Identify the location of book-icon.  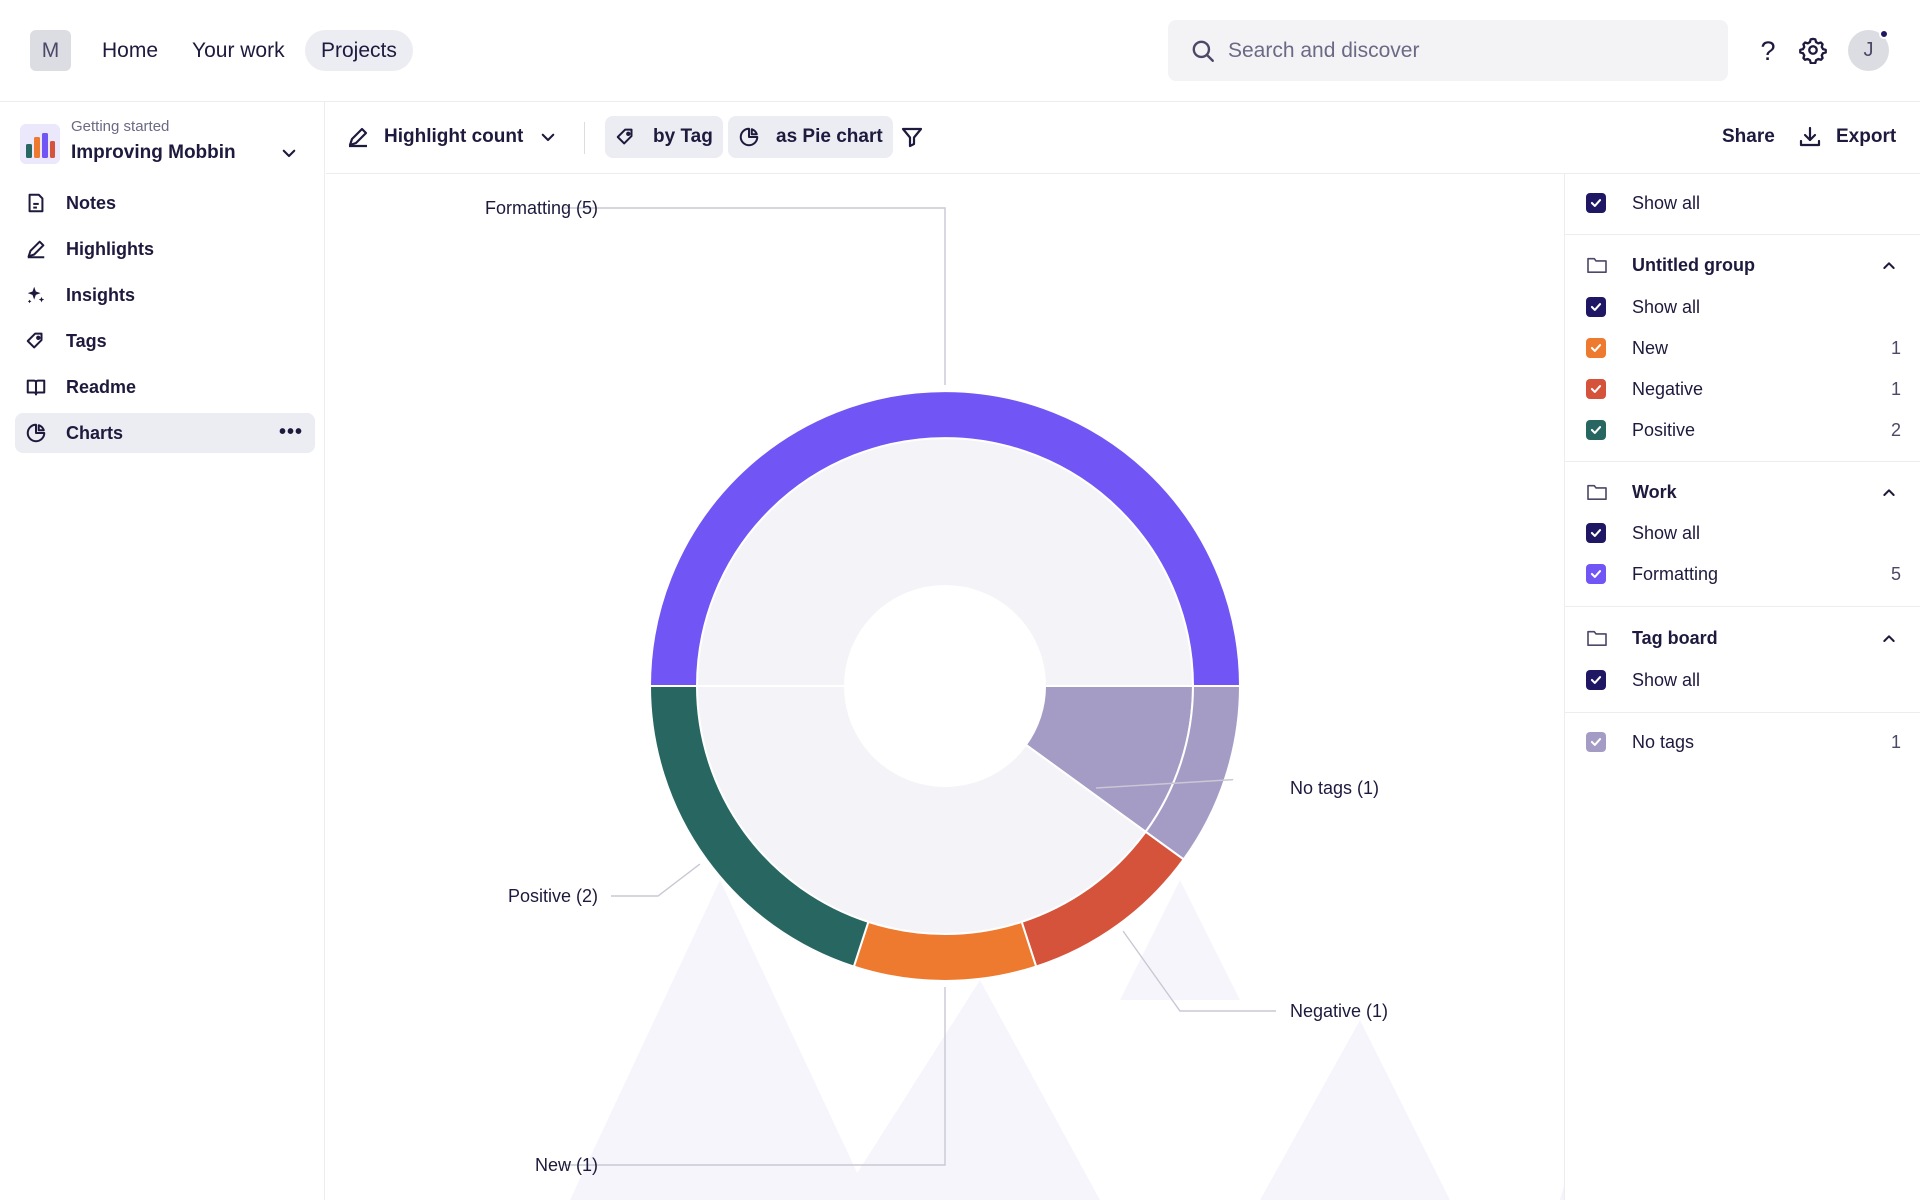
(36, 387).